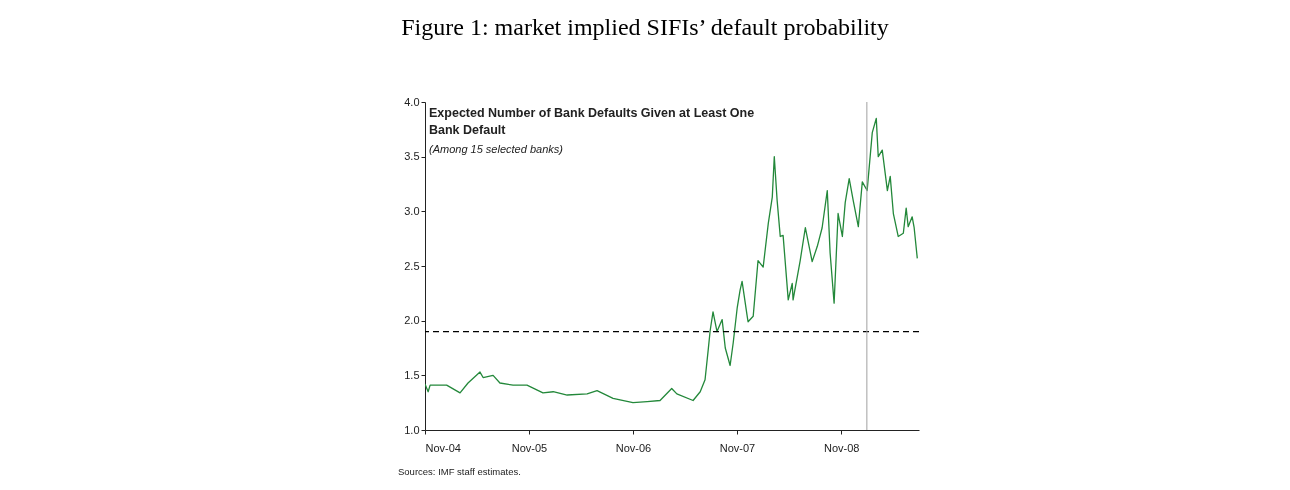 The width and height of the screenshot is (1290, 490). What do you see at coordinates (592, 122) in the screenshot?
I see `text: Expected Number of Bank Defaults Given at Least One Bank Default` at bounding box center [592, 122].